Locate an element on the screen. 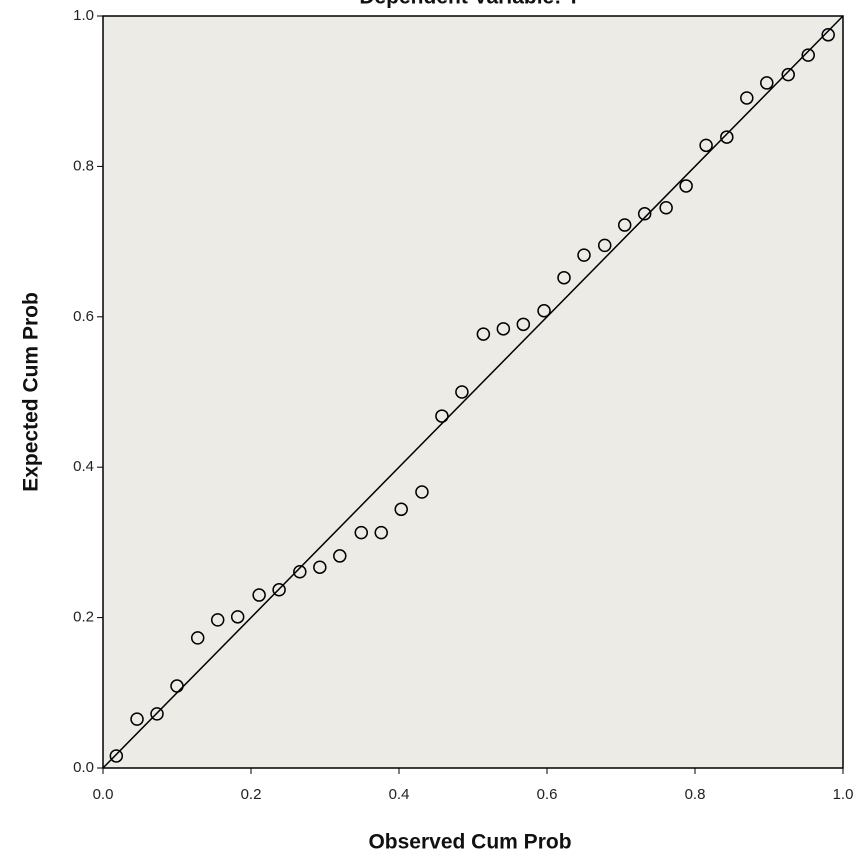 The image size is (862, 859). x-tick-label: 0.4 is located at coordinates (399, 794).